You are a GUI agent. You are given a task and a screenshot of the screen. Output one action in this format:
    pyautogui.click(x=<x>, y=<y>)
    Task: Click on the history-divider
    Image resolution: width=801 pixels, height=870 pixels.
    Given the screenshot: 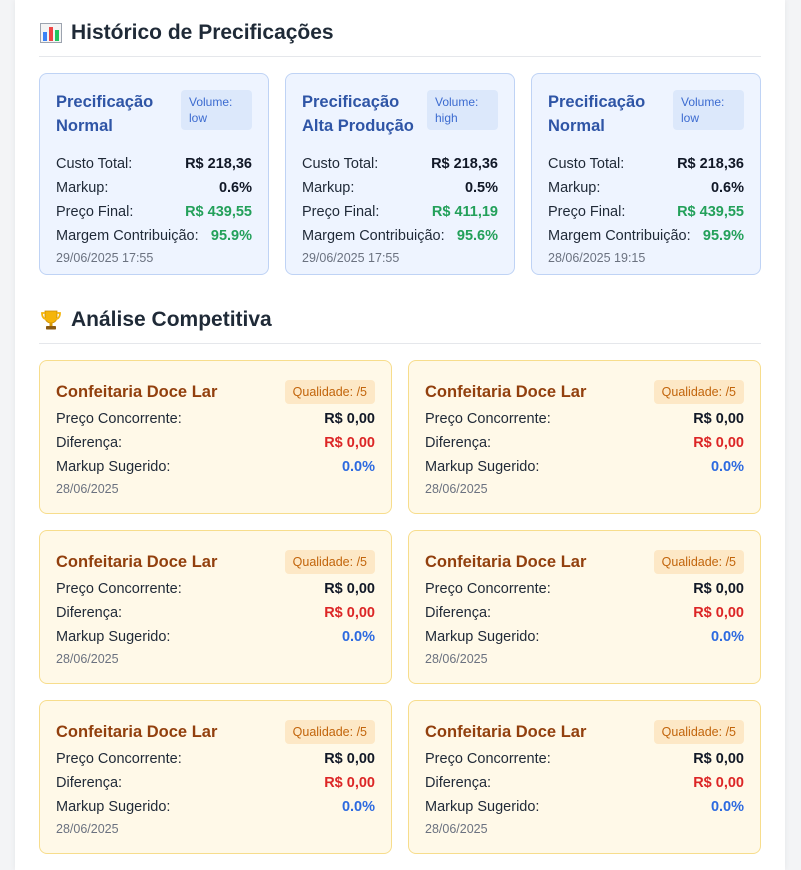 What is the action you would take?
    pyautogui.click(x=400, y=56)
    